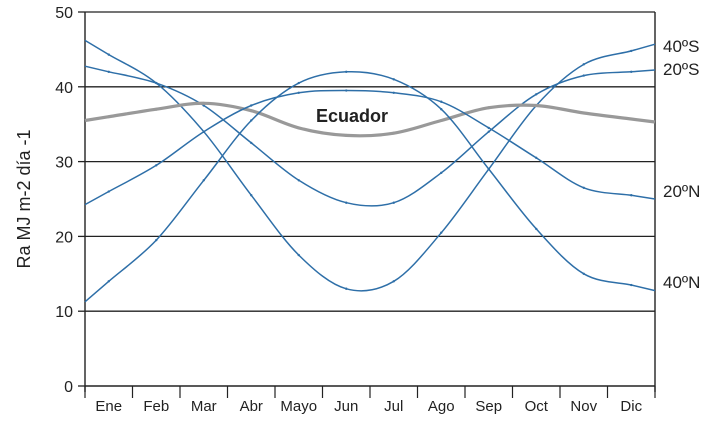  What do you see at coordinates (156, 406) in the screenshot?
I see `x-tick-label: Feb` at bounding box center [156, 406].